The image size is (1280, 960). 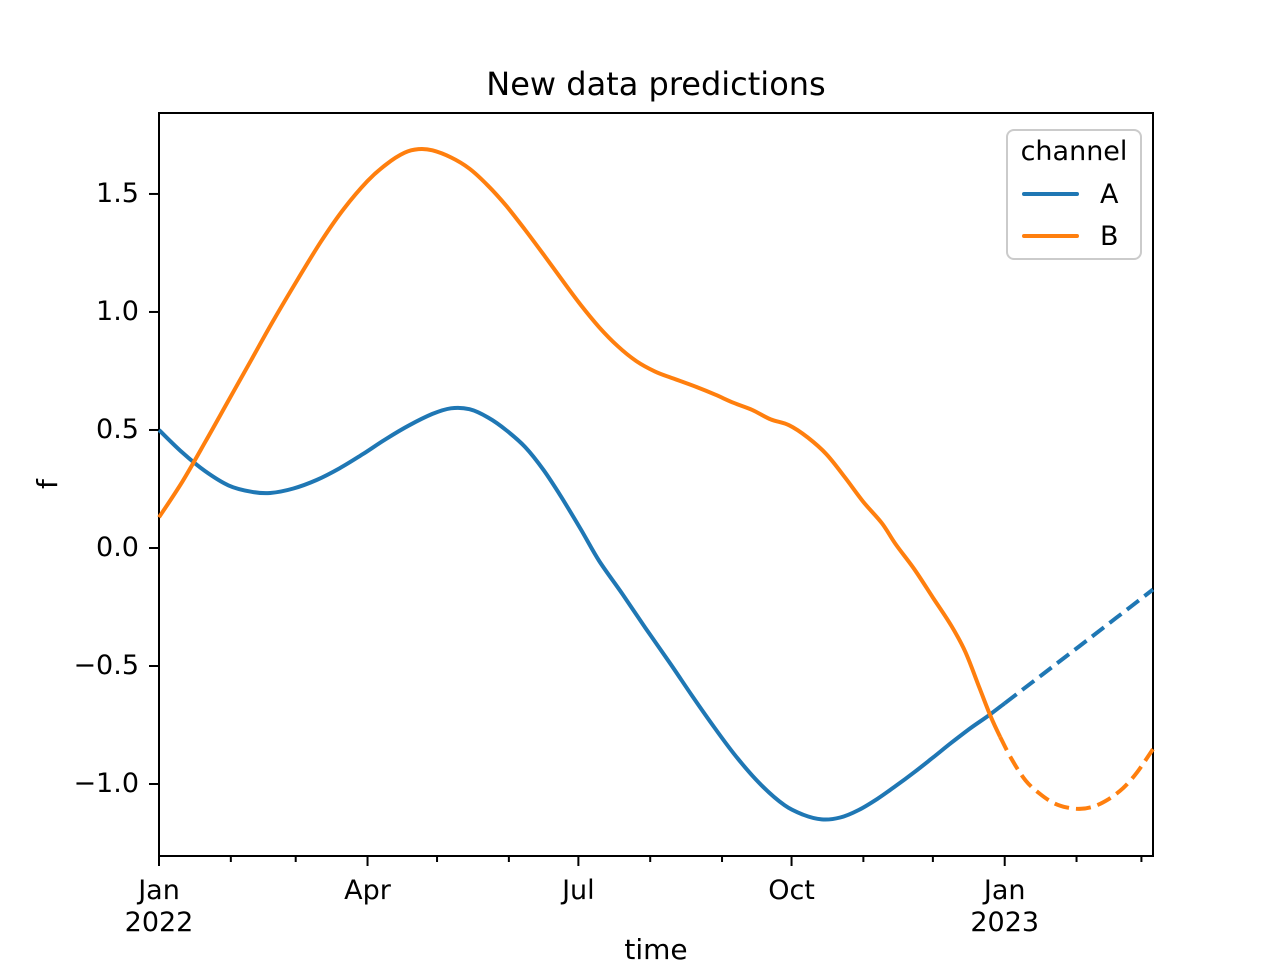 I want to click on x-tick-label: Jul, so click(x=578, y=890).